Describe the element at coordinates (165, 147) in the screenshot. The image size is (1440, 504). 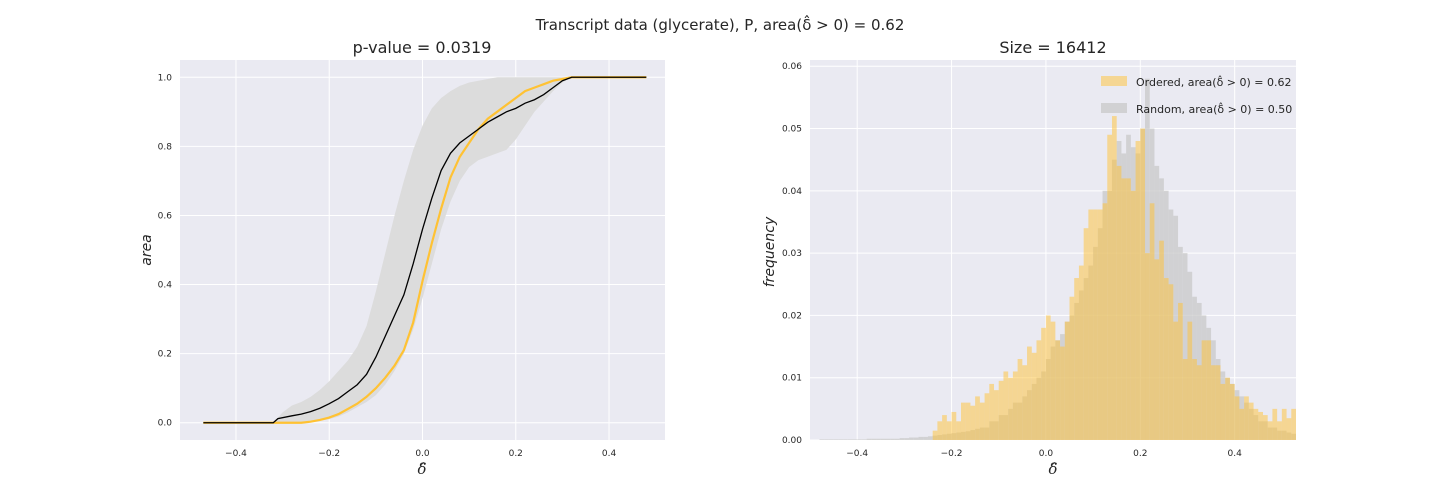
I see `y-tick-label: 0.8` at that location.